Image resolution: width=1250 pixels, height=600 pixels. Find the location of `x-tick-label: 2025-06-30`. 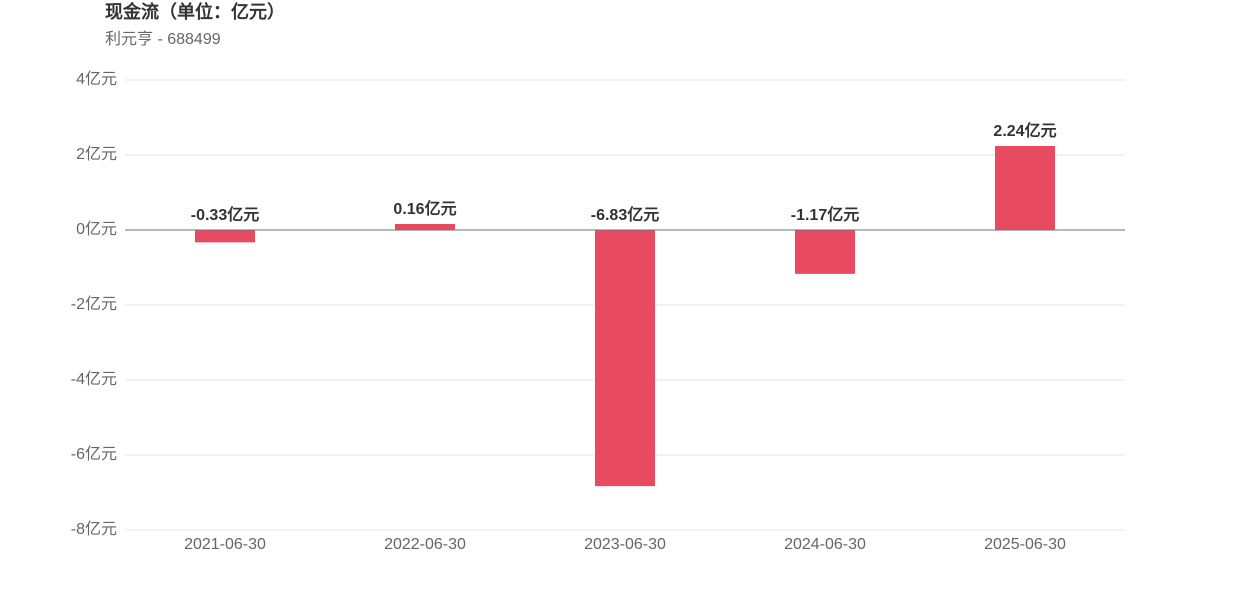

x-tick-label: 2025-06-30 is located at coordinates (1025, 544).